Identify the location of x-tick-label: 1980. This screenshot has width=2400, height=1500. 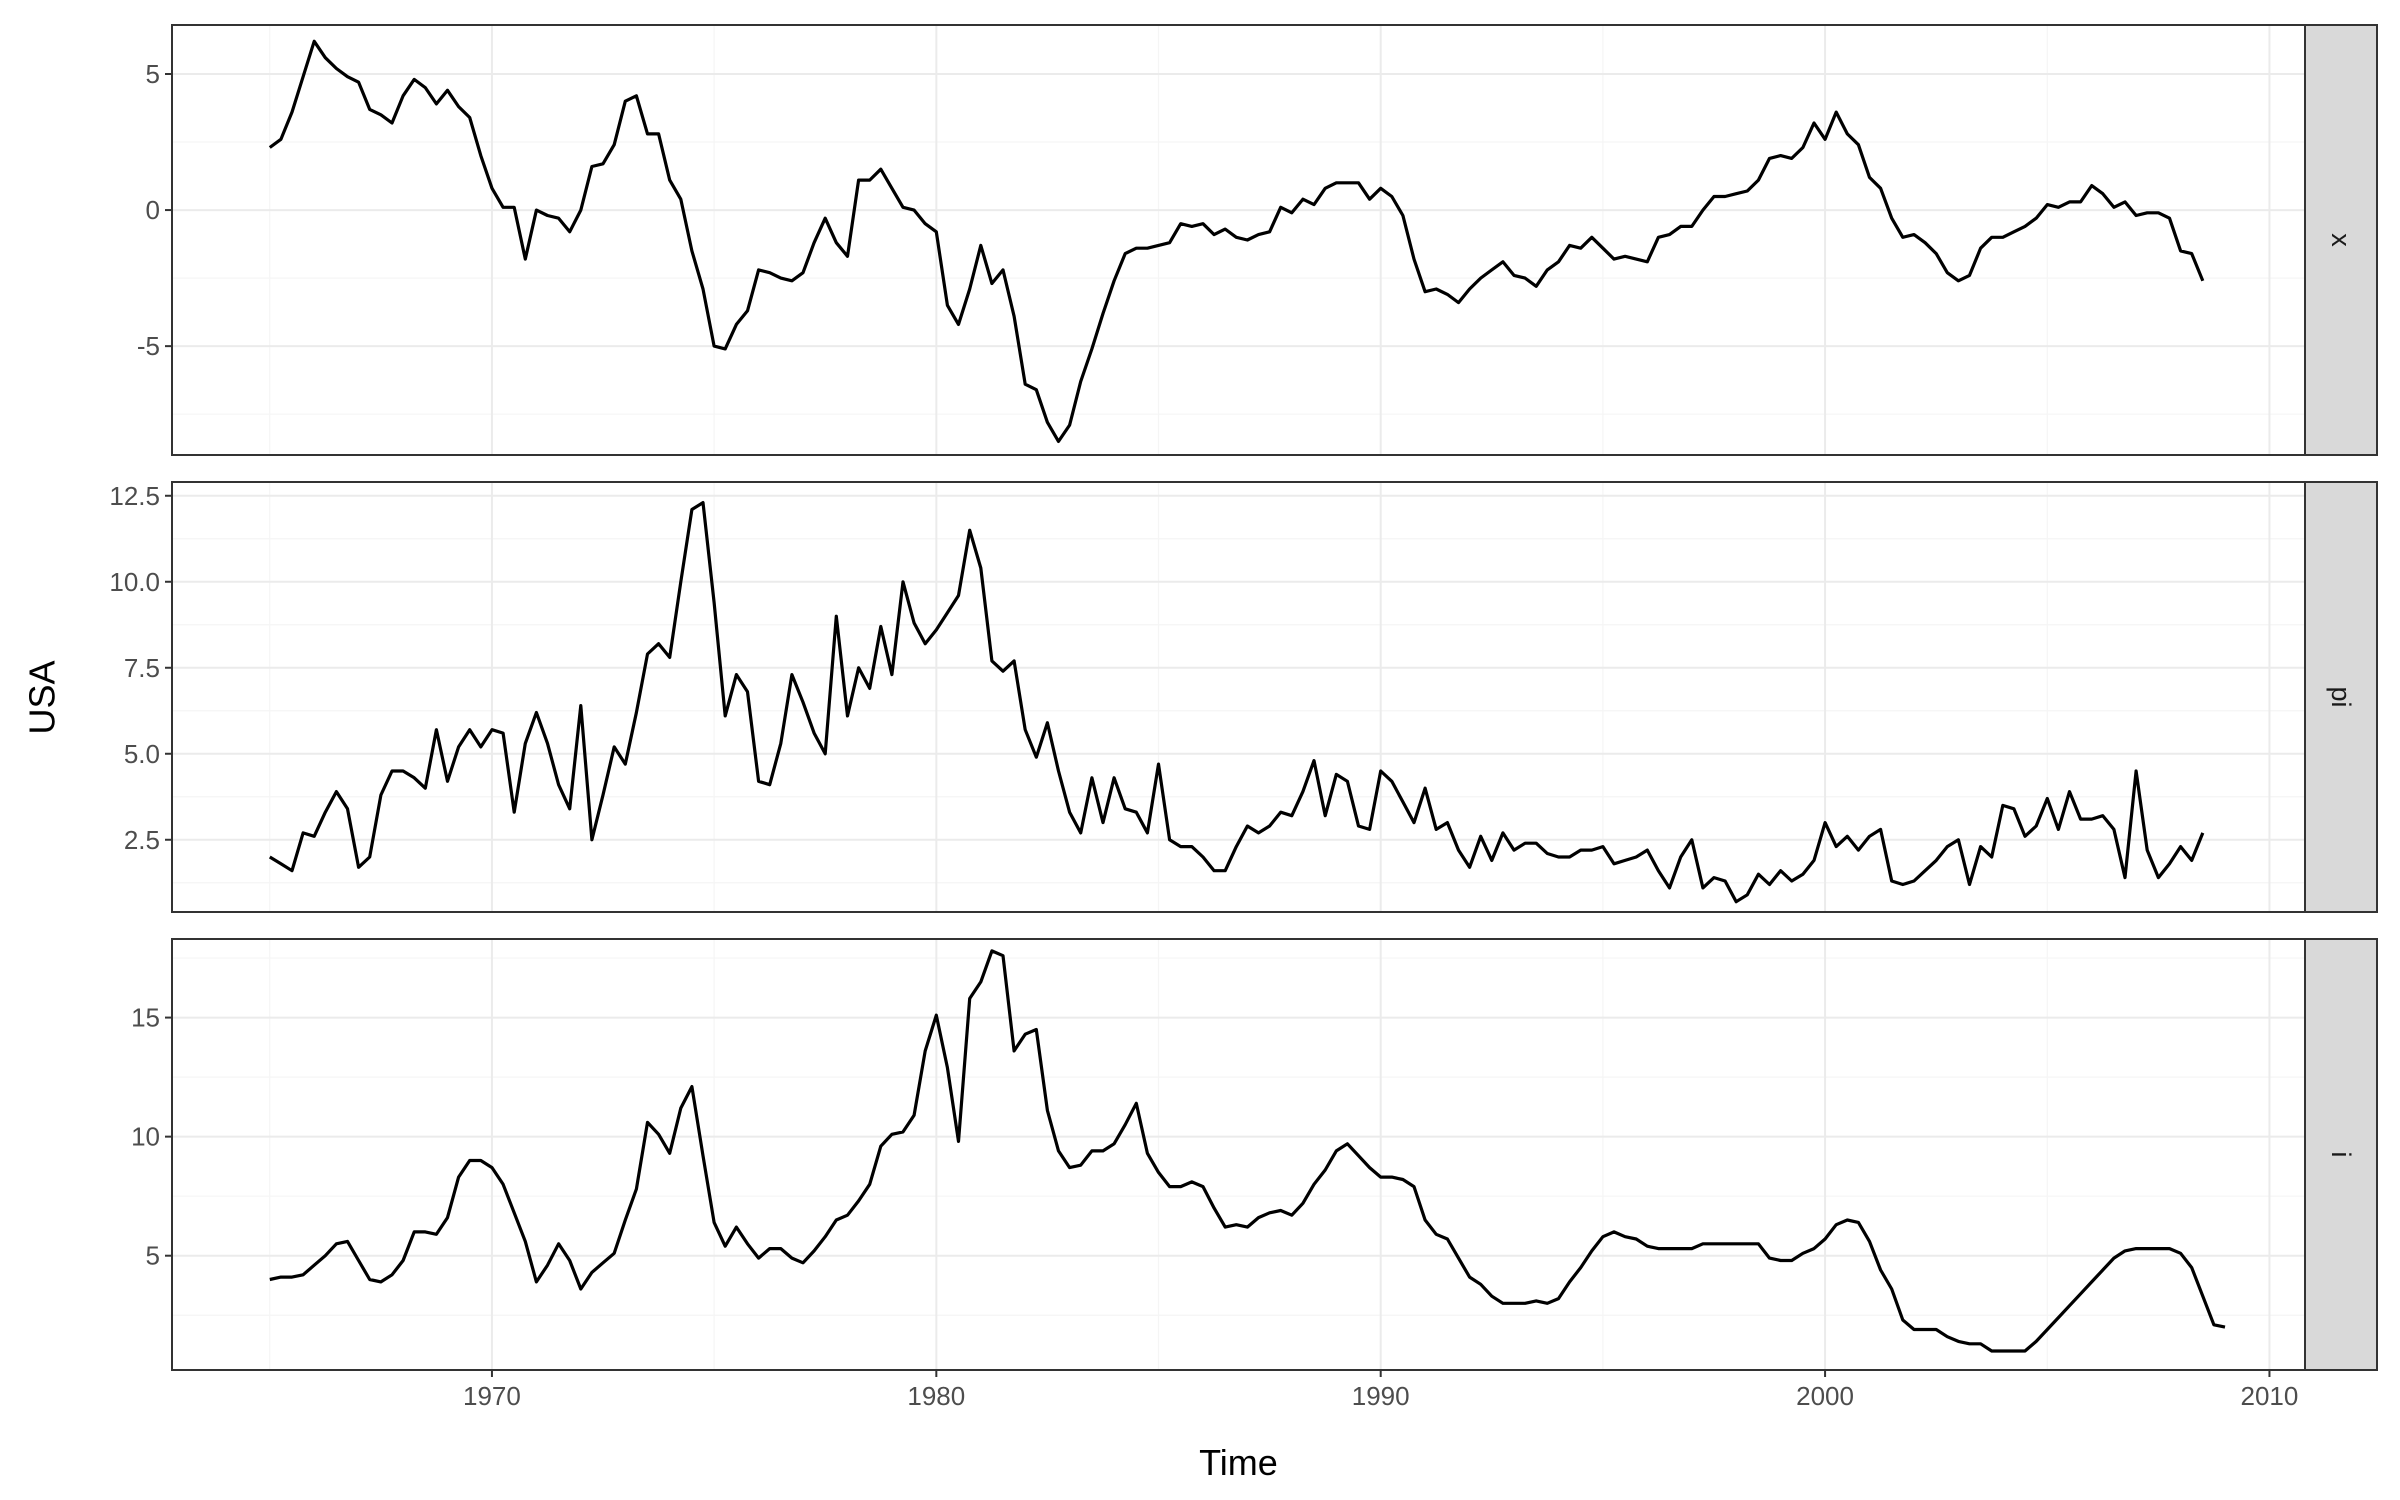
(936, 1396).